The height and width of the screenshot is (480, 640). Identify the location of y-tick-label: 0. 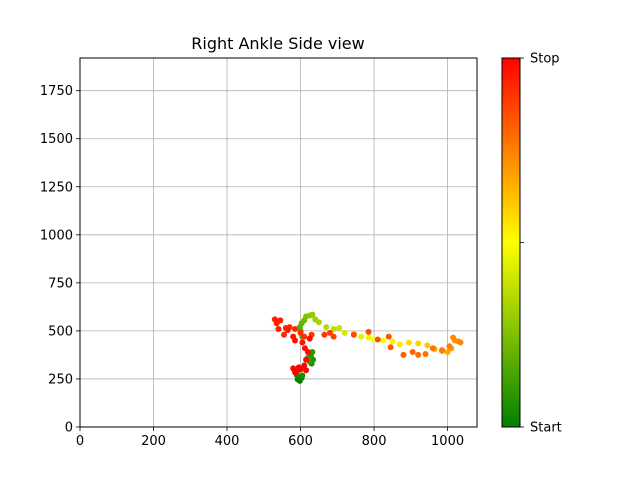
(69, 428).